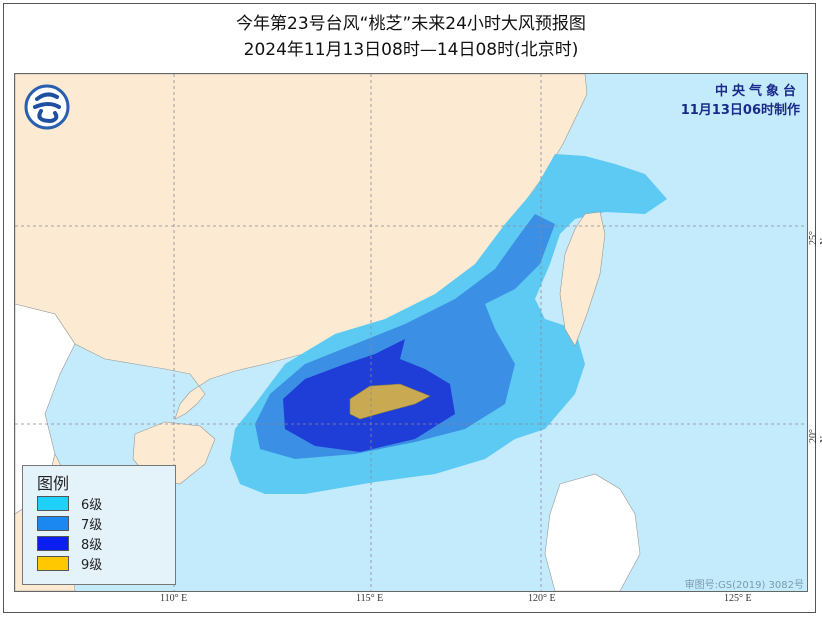 This screenshot has width=822, height=629. What do you see at coordinates (69, 523) in the screenshot?
I see `legend-item-7: 7级` at bounding box center [69, 523].